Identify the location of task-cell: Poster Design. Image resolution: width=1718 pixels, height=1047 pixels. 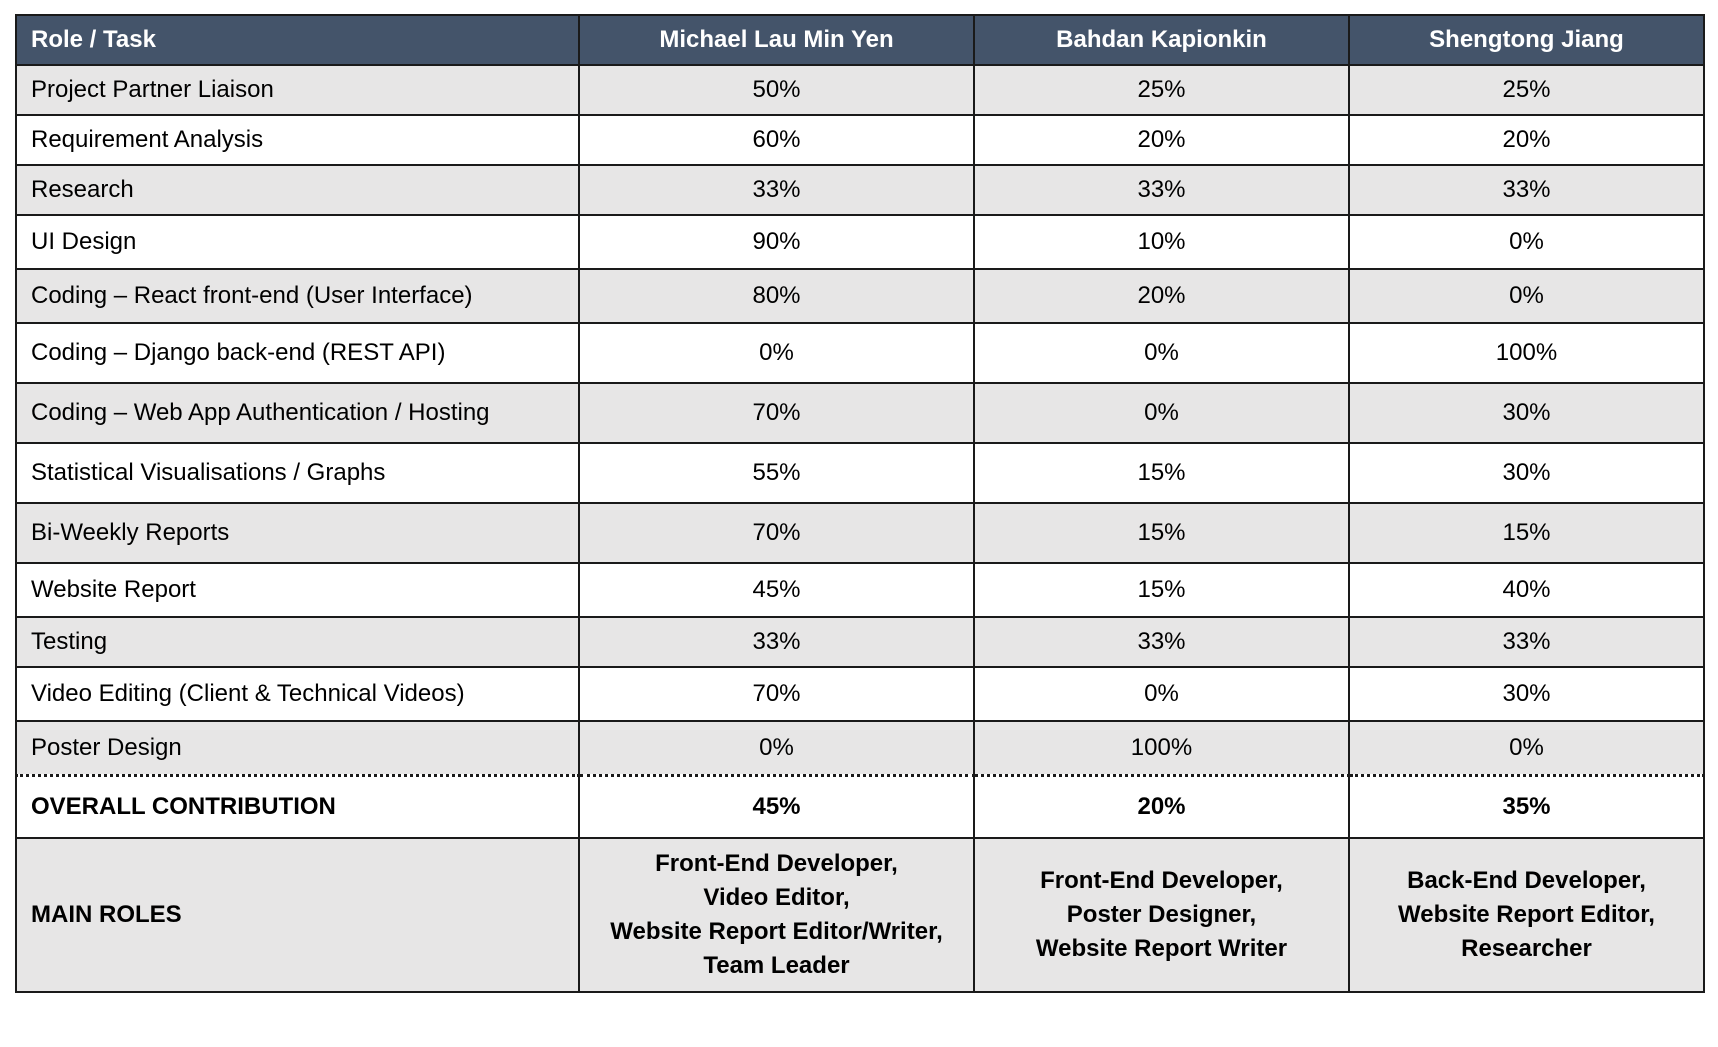
(297, 748).